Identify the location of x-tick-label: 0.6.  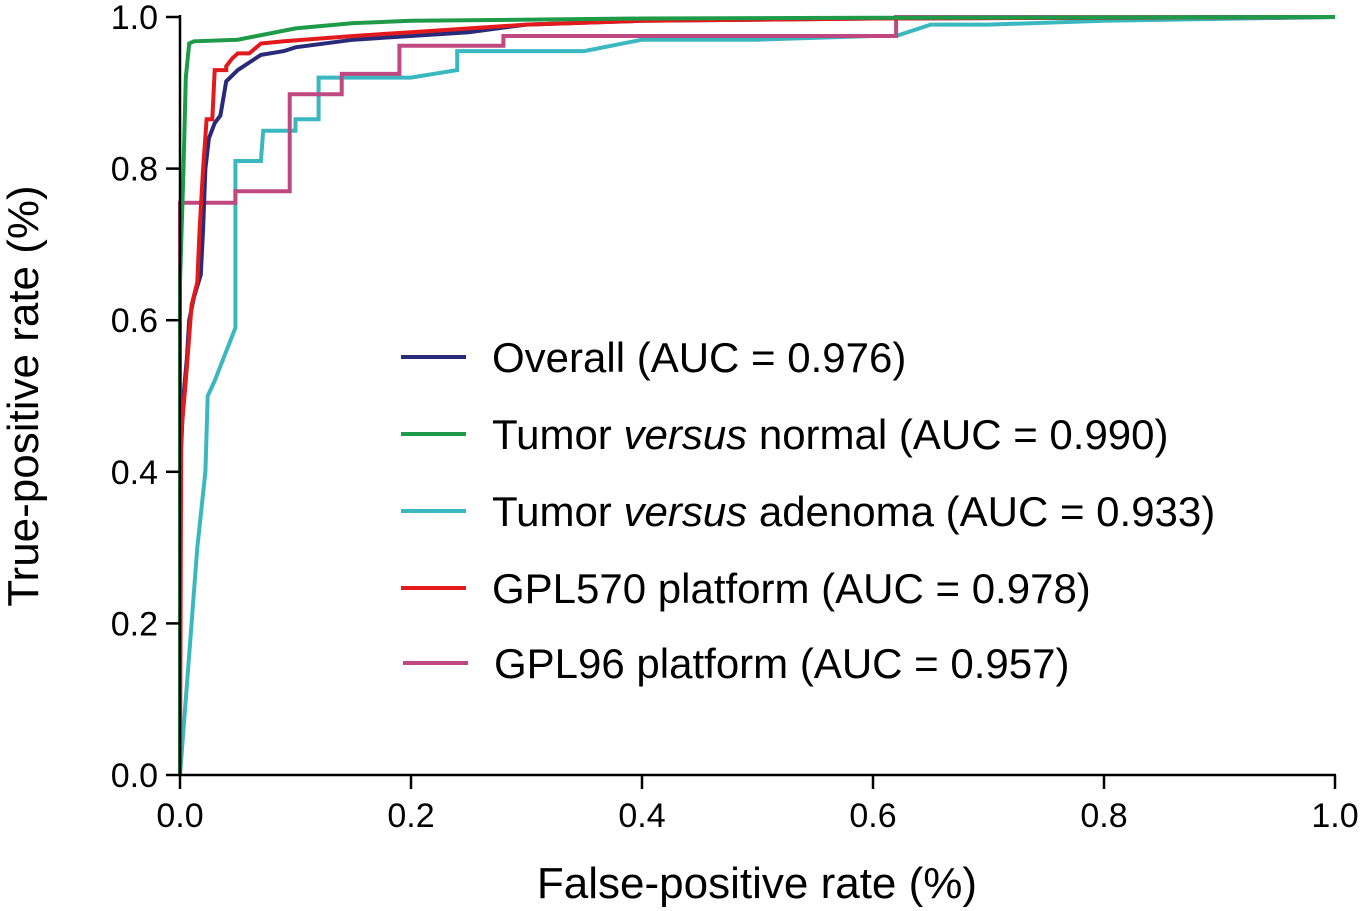
(872, 816).